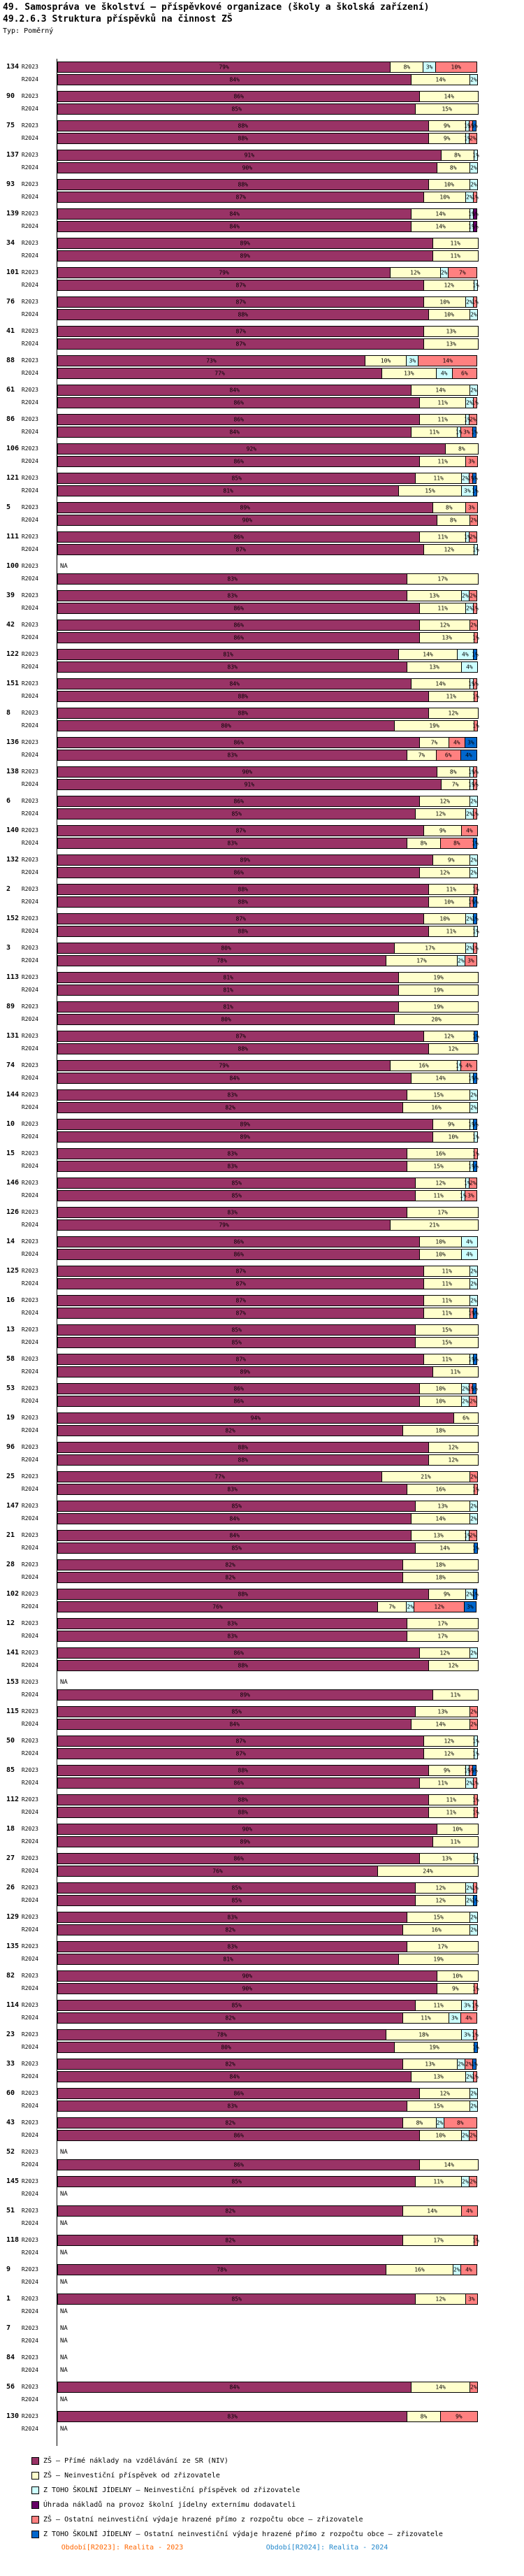  What do you see at coordinates (10, 419) in the screenshot?
I see `row-id-label: 86` at bounding box center [10, 419].